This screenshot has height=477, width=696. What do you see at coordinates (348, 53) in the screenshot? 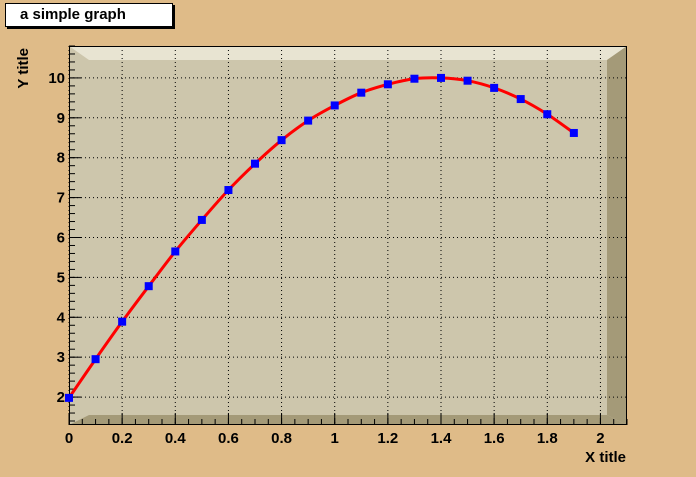
I see `frame-bevel-top` at bounding box center [348, 53].